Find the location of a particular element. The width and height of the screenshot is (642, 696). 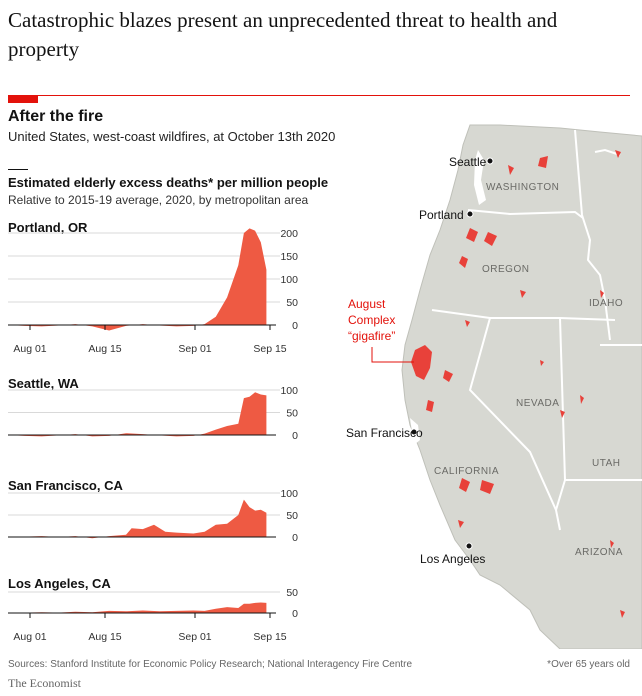

city-label: Portland is located at coordinates (441, 215).